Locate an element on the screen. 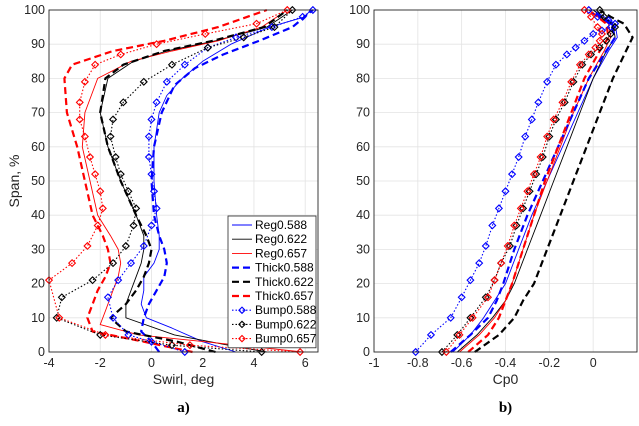 This screenshot has height=426, width=639. x-axis-label: Swirl, deg is located at coordinates (183, 379).